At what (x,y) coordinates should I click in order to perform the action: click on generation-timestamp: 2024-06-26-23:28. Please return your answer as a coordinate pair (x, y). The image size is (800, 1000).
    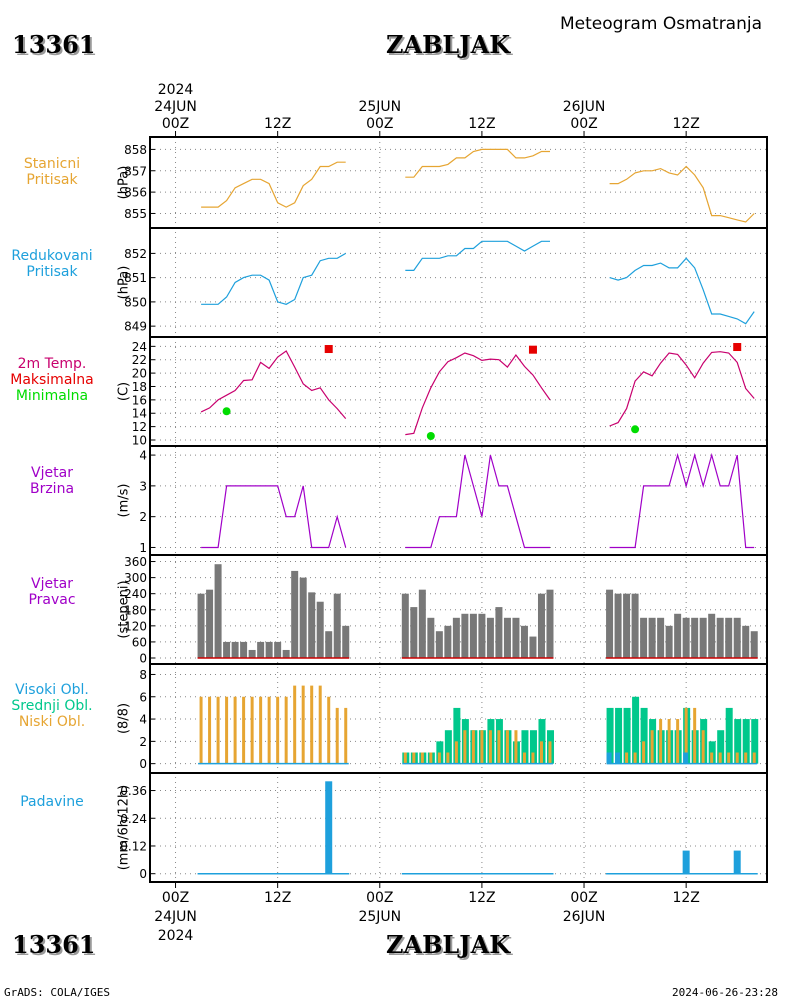
    Looking at the image, I should click on (725, 992).